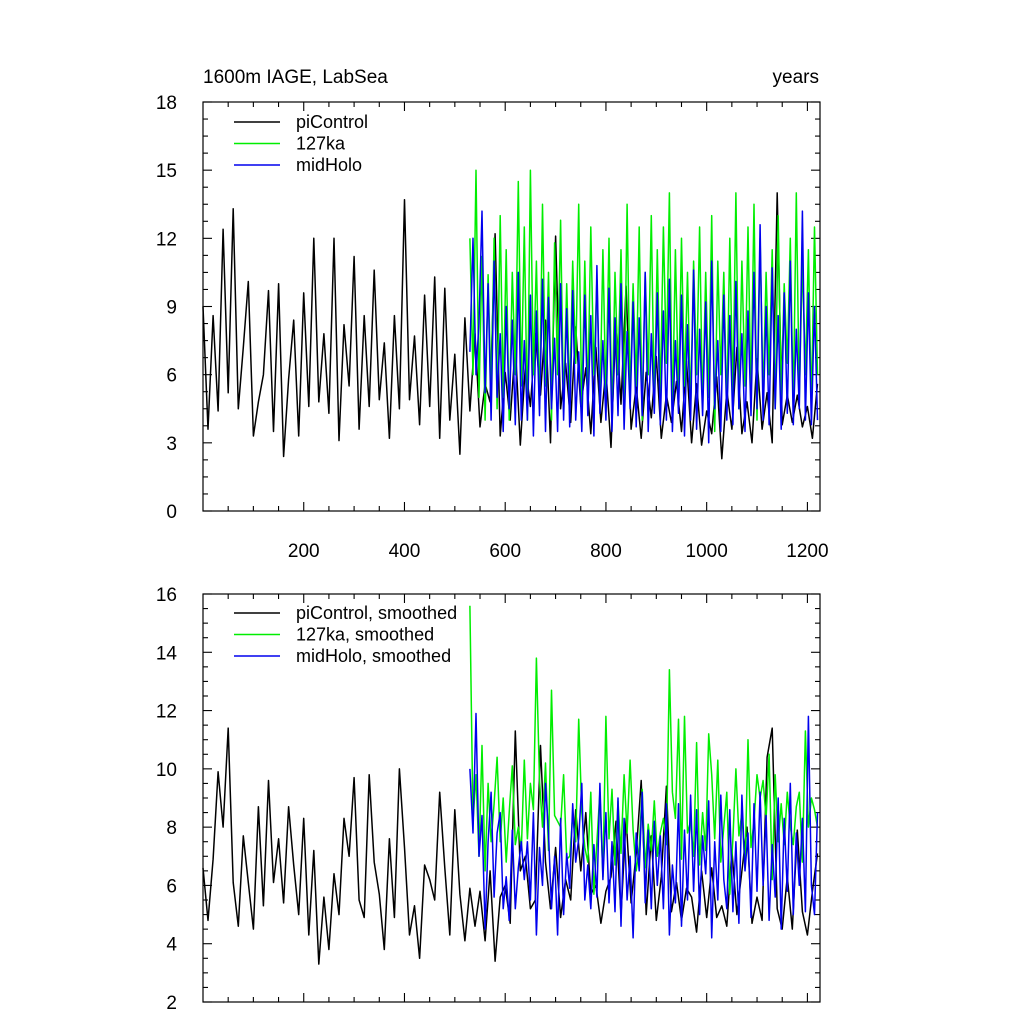 The height and width of the screenshot is (1024, 1024). Describe the element at coordinates (373, 656) in the screenshot. I see `legend-label: midHolo, smoothed` at that location.